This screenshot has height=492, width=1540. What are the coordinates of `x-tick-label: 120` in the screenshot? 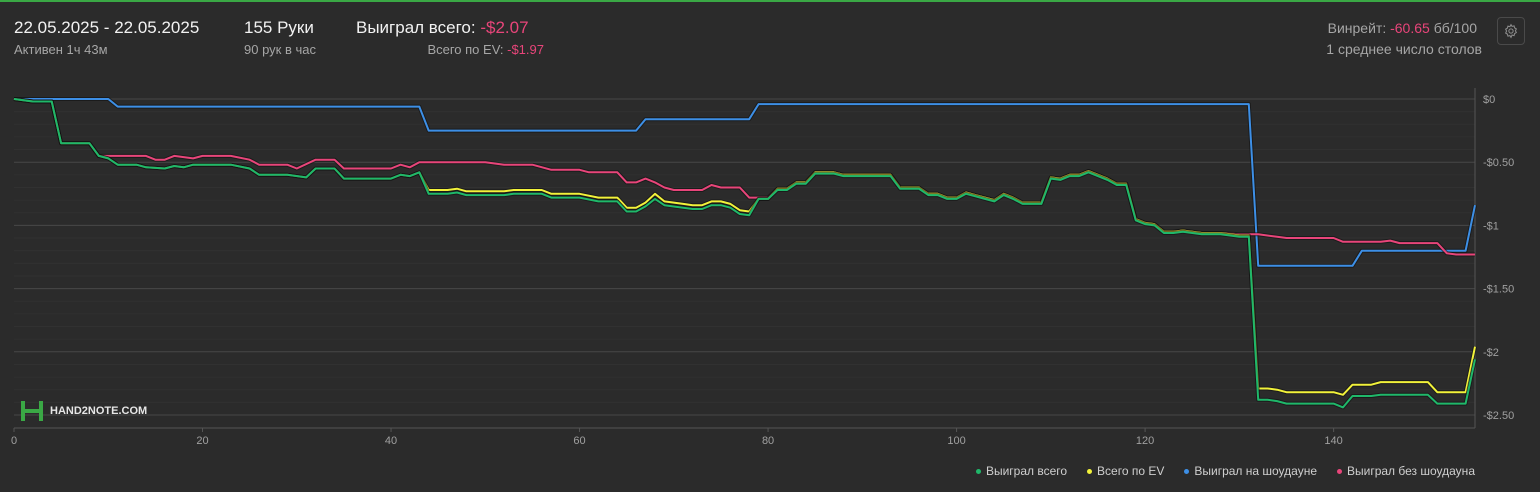 It's located at (1145, 441).